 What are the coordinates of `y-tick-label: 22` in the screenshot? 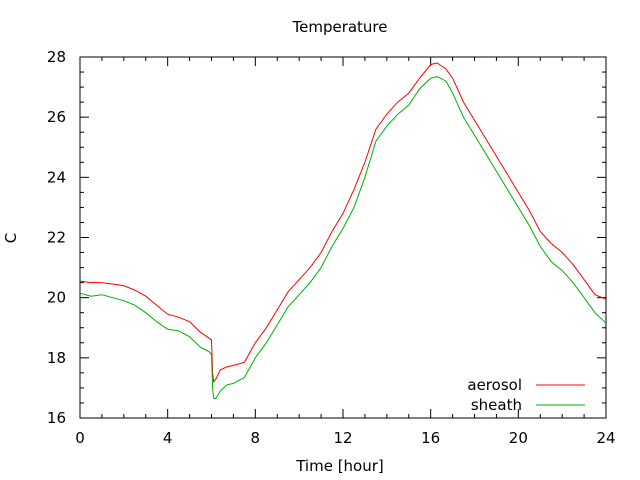 It's located at (56, 238).